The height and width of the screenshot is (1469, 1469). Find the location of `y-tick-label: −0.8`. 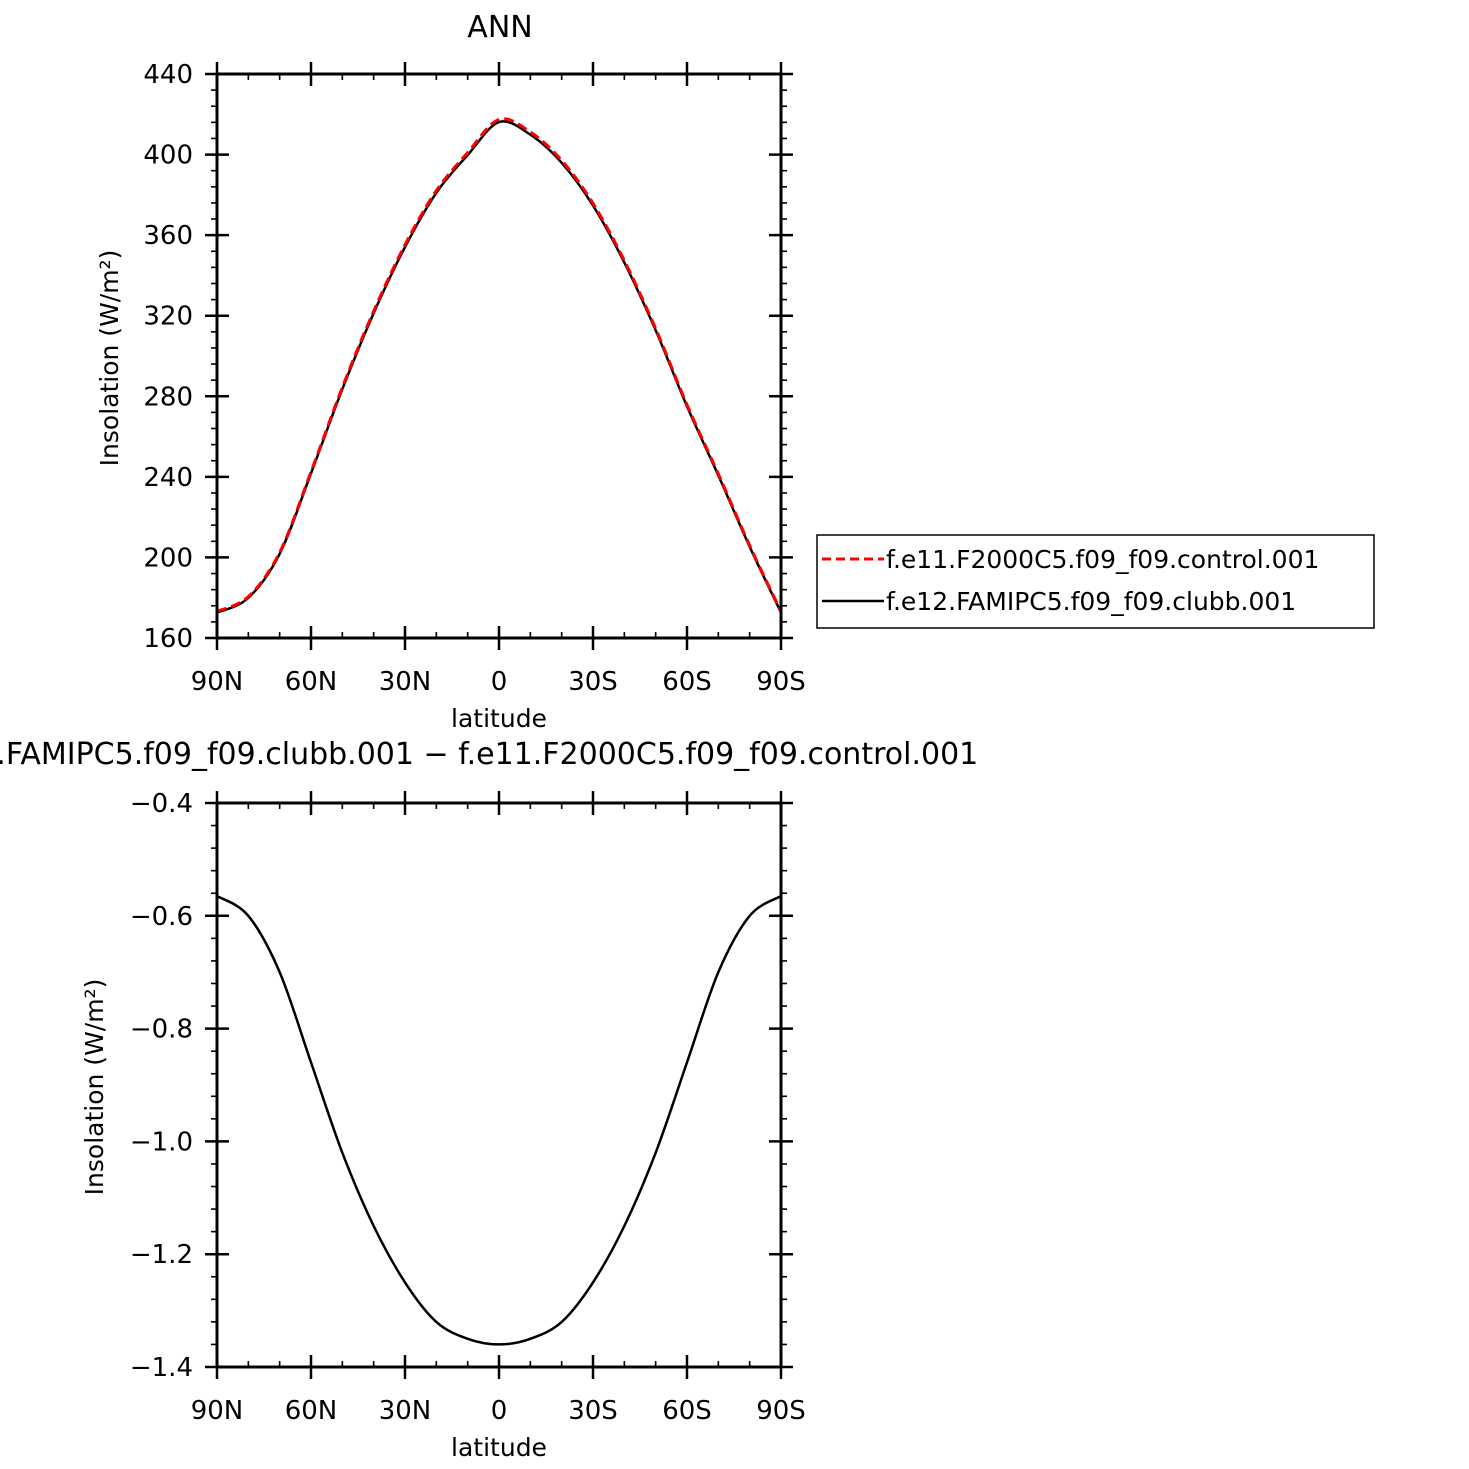

y-tick-label: −0.8 is located at coordinates (161, 1030).